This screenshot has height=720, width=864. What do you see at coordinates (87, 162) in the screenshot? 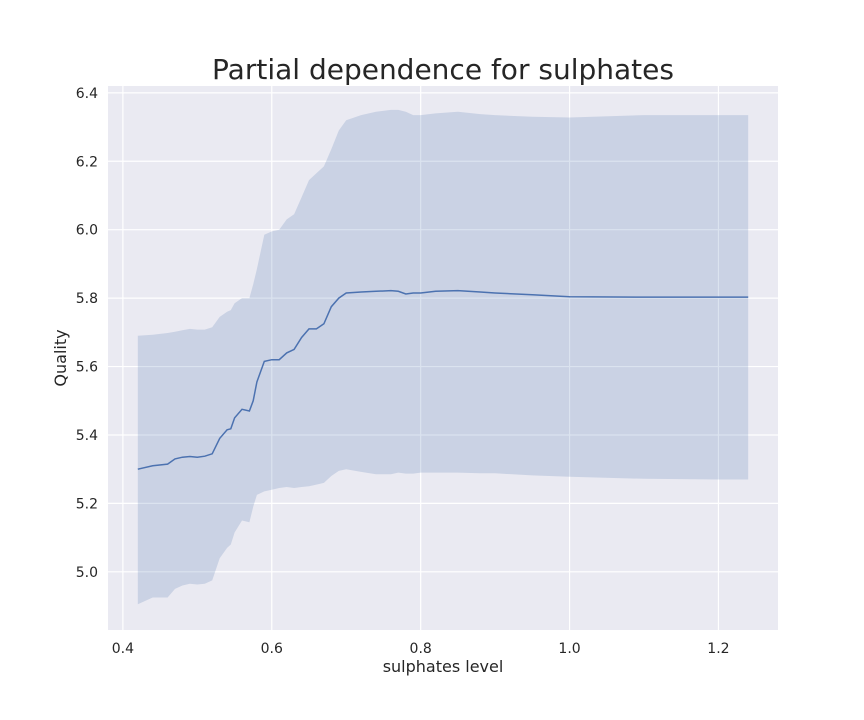
I see `y-tick-label: 6.2` at bounding box center [87, 162].